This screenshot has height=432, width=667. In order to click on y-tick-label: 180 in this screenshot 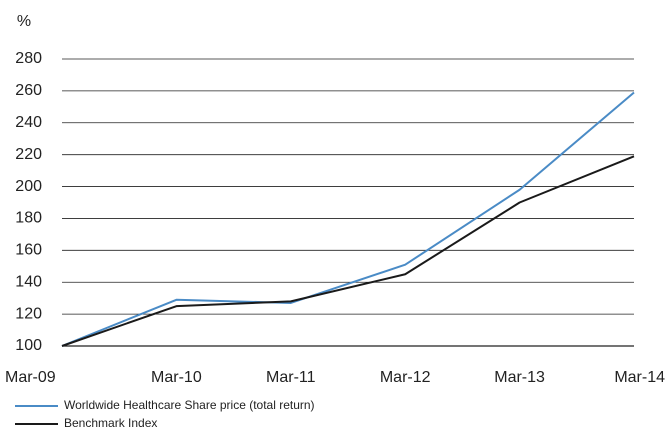, I will do `click(28, 218)`.